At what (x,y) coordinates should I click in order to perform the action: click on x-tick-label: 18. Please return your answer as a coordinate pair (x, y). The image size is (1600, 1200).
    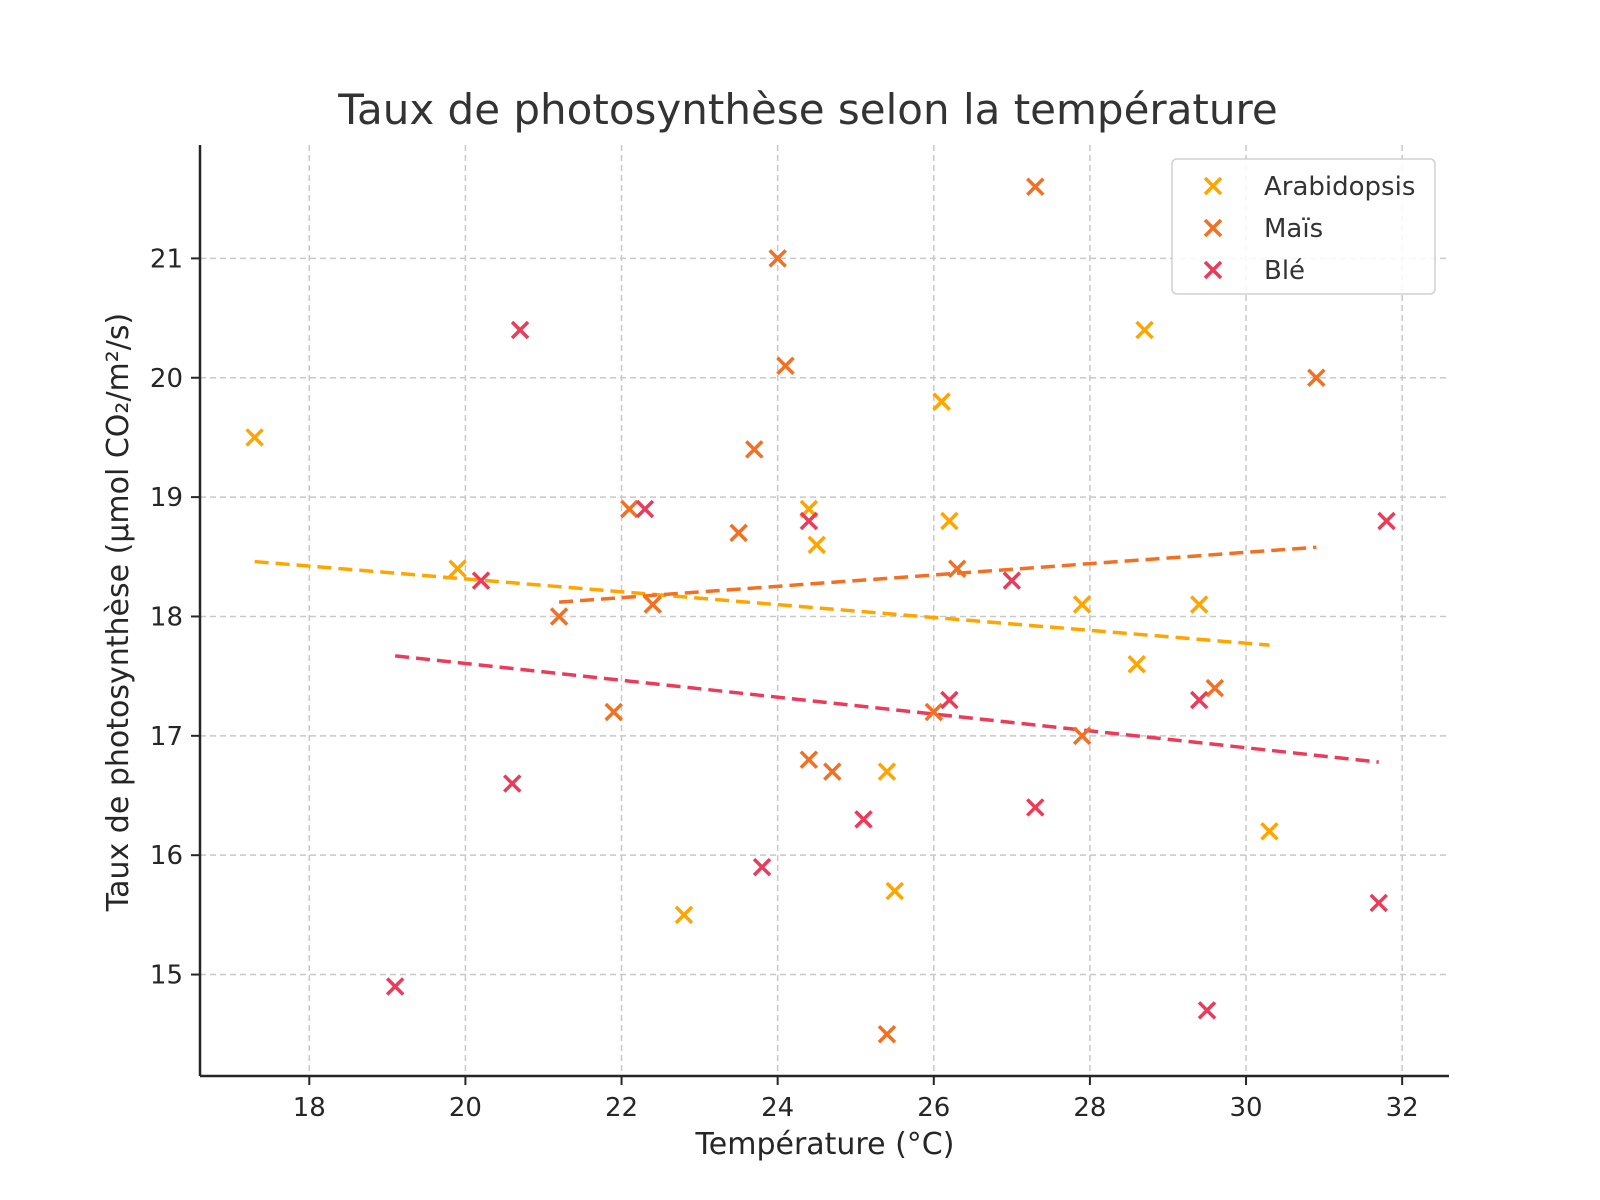
    Looking at the image, I should click on (309, 1108).